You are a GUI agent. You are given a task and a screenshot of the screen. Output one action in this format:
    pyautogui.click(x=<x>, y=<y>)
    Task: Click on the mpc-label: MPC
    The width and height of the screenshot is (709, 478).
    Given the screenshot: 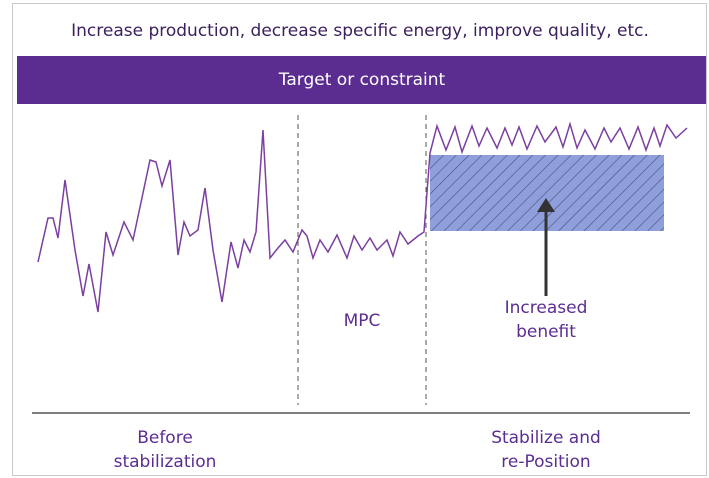 What is the action you would take?
    pyautogui.click(x=362, y=321)
    